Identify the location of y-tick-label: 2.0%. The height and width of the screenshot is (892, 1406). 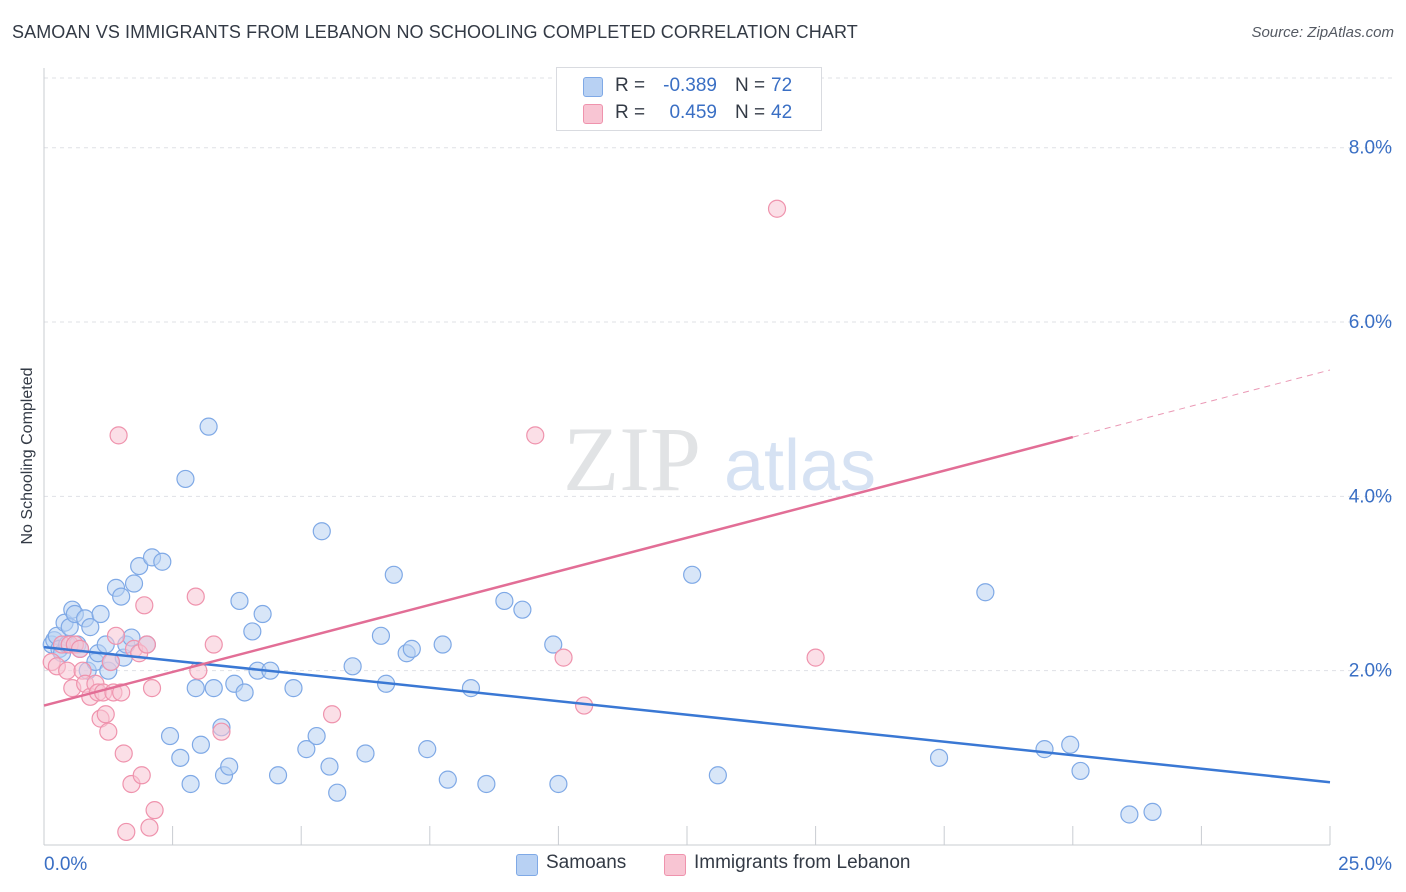
(1370, 671).